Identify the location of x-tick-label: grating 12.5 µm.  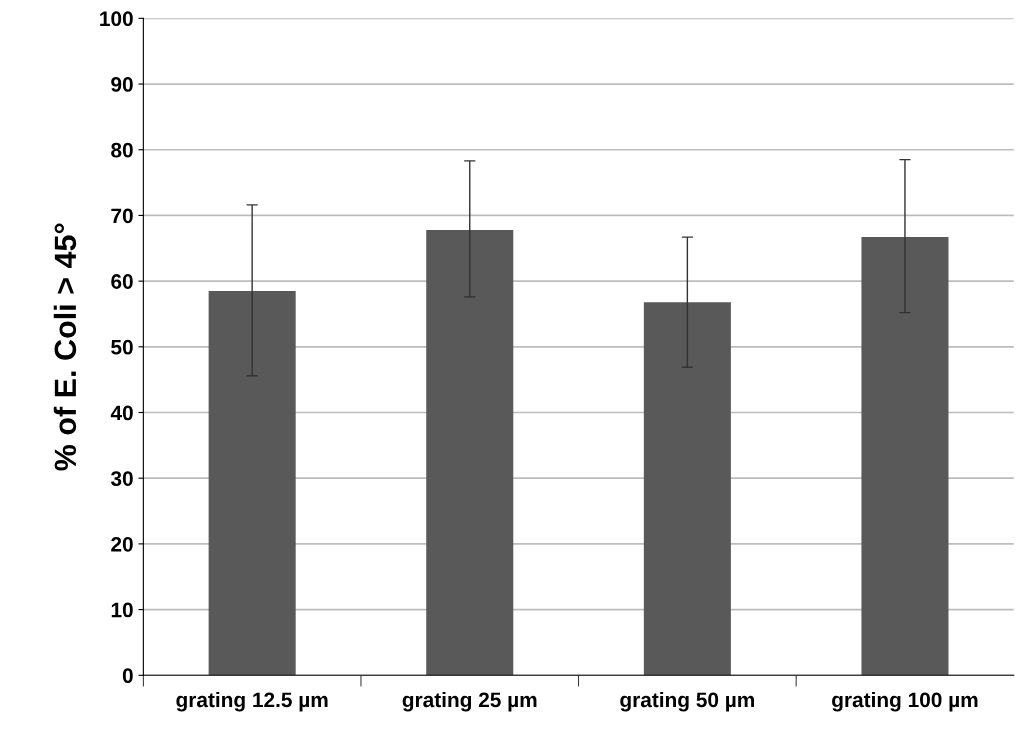
(252, 701).